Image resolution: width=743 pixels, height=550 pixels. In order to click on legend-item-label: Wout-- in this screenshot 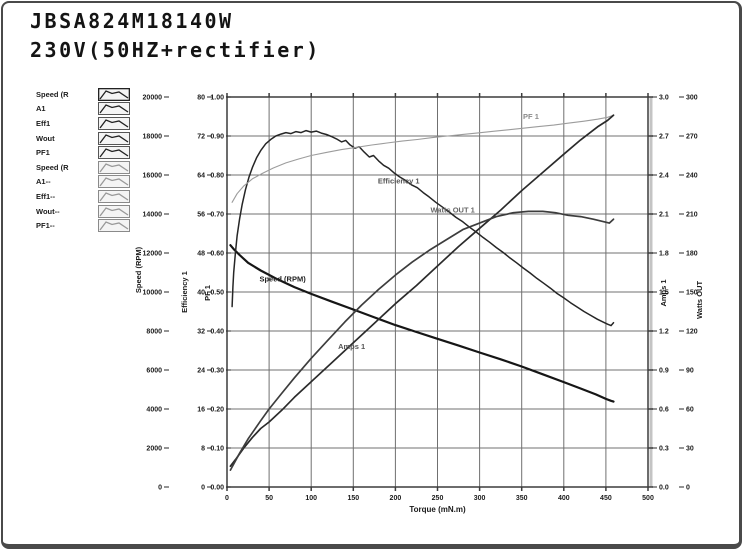, I will do `click(48, 211)`.